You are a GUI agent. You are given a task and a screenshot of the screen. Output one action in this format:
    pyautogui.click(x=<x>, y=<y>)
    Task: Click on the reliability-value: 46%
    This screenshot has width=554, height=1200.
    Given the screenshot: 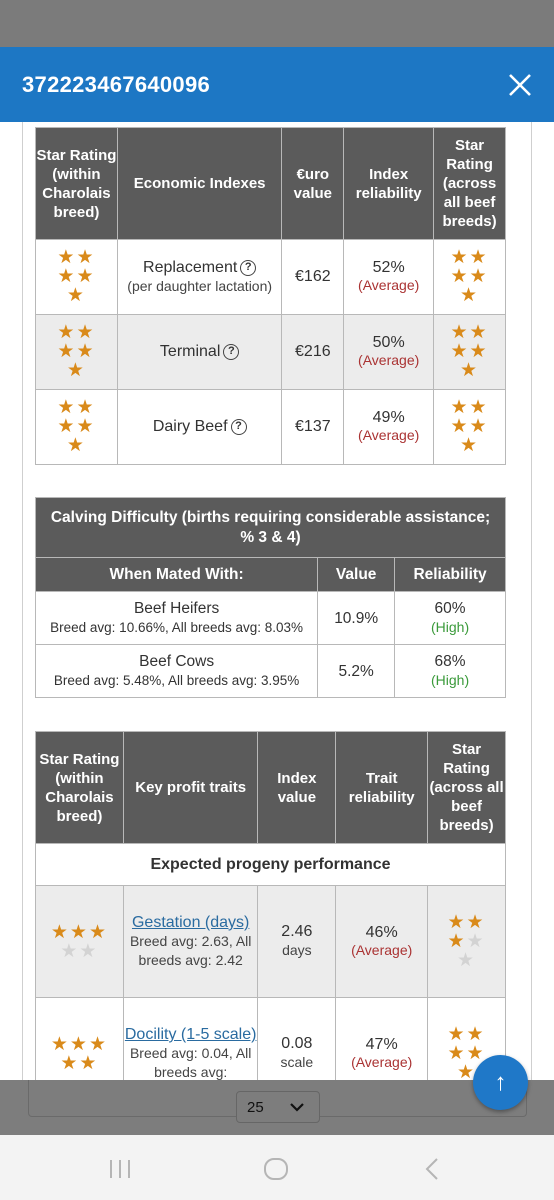 What is the action you would take?
    pyautogui.click(x=381, y=932)
    